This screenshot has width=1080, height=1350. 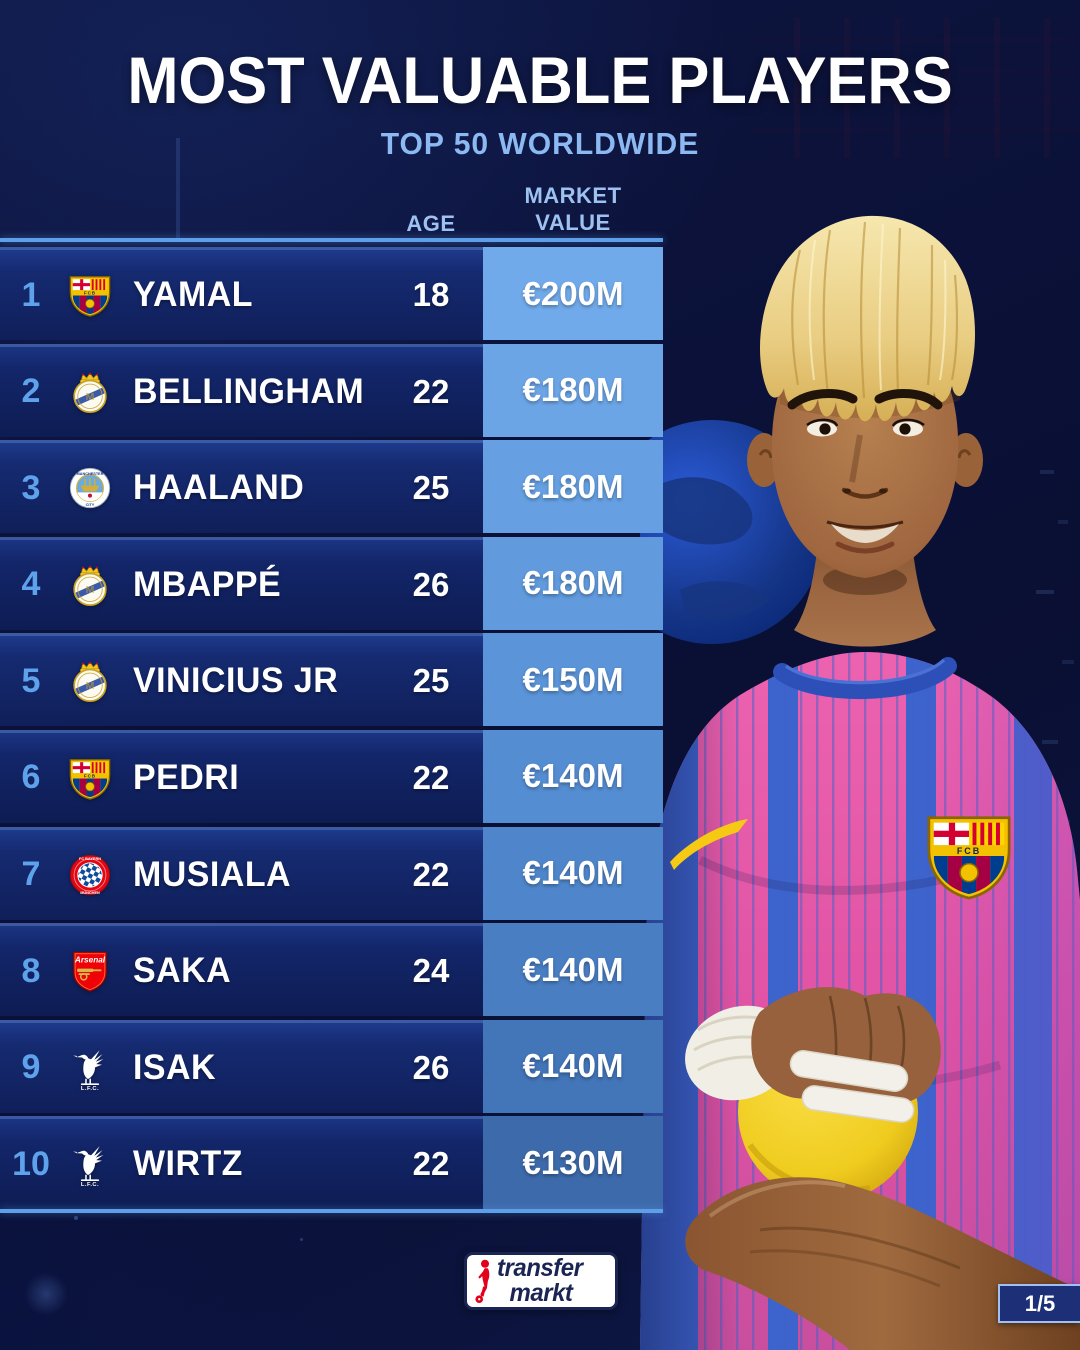 I want to click on rank-label: 10, so click(x=31, y=1163).